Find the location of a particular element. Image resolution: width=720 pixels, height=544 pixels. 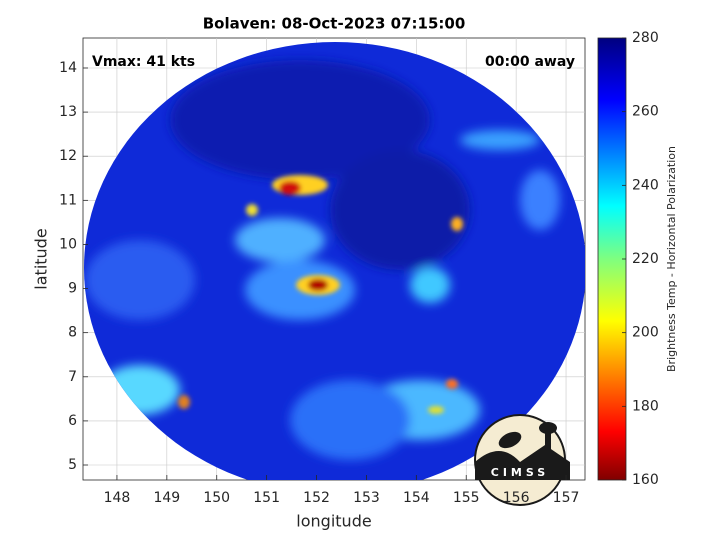

y-tick-label: 7 is located at coordinates (72, 377).